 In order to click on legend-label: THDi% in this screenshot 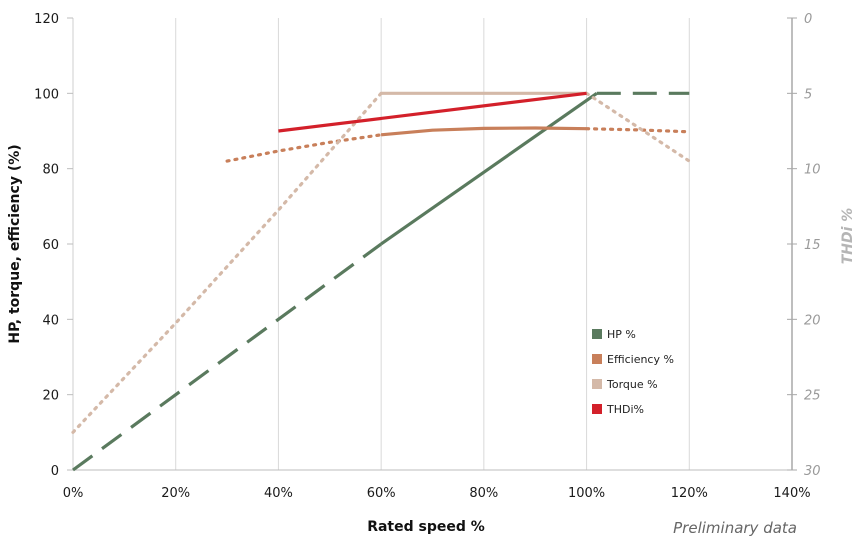, I will do `click(625, 409)`.